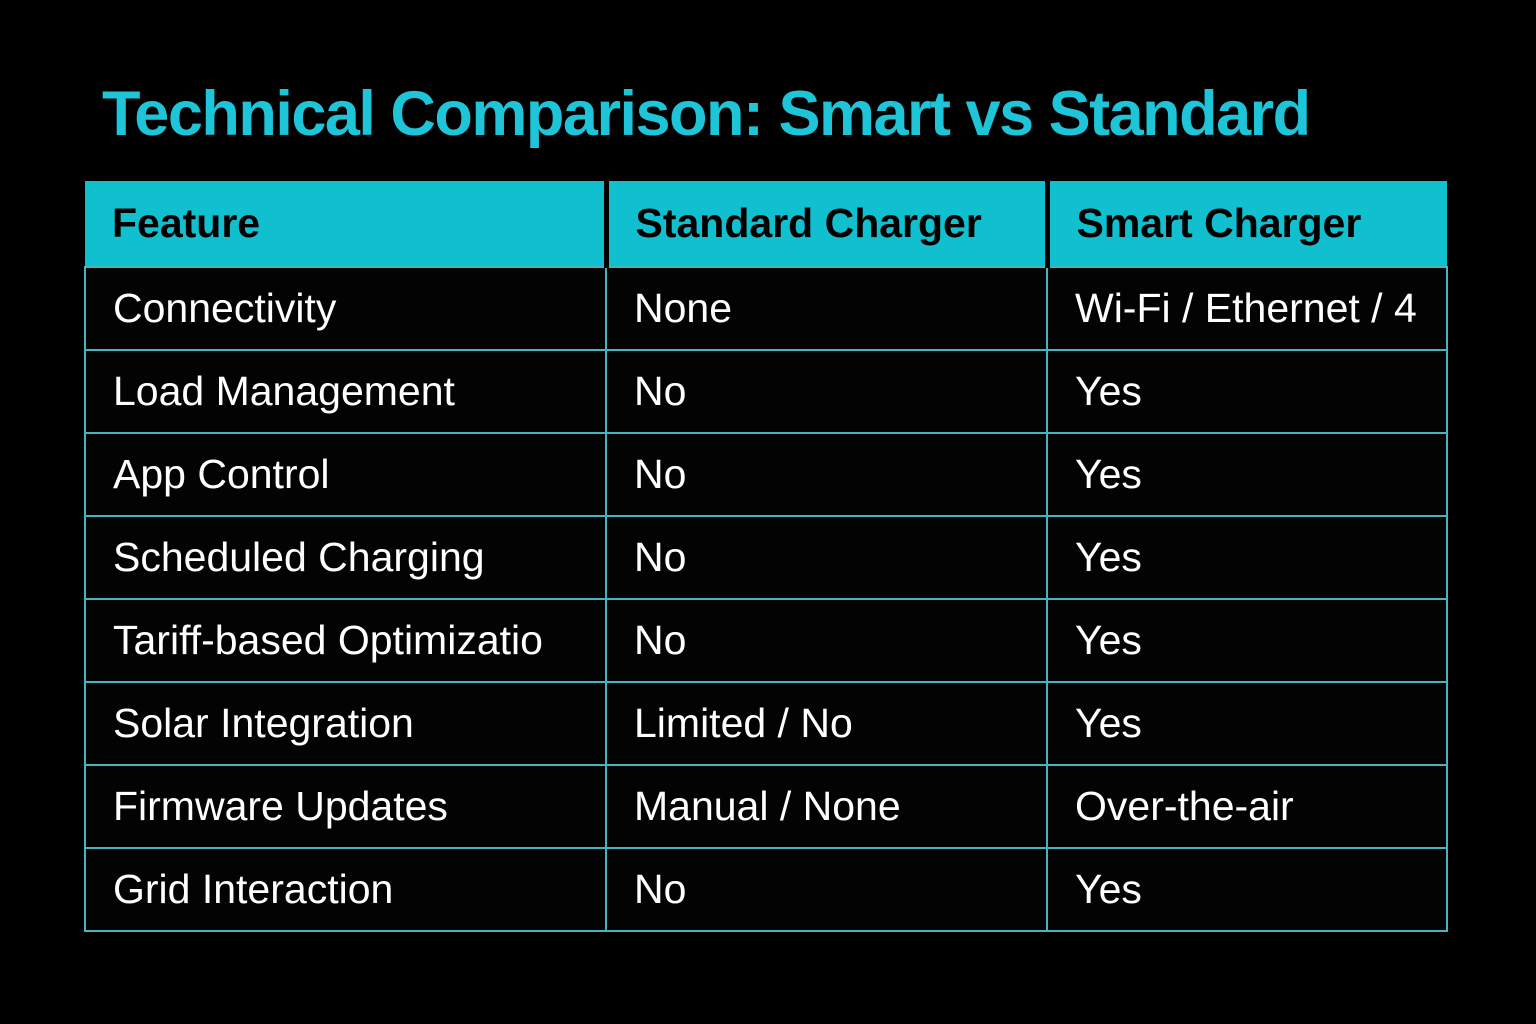 This screenshot has width=1536, height=1024. Describe the element at coordinates (345, 391) in the screenshot. I see `cell-feature: Load Management` at that location.